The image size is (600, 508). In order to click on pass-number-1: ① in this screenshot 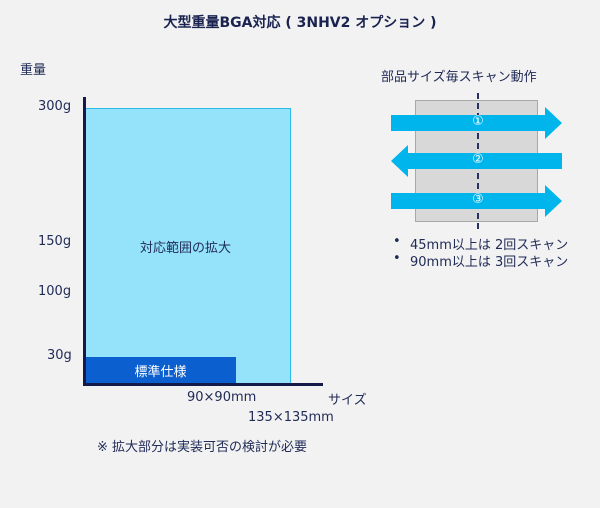, I will do `click(478, 121)`.